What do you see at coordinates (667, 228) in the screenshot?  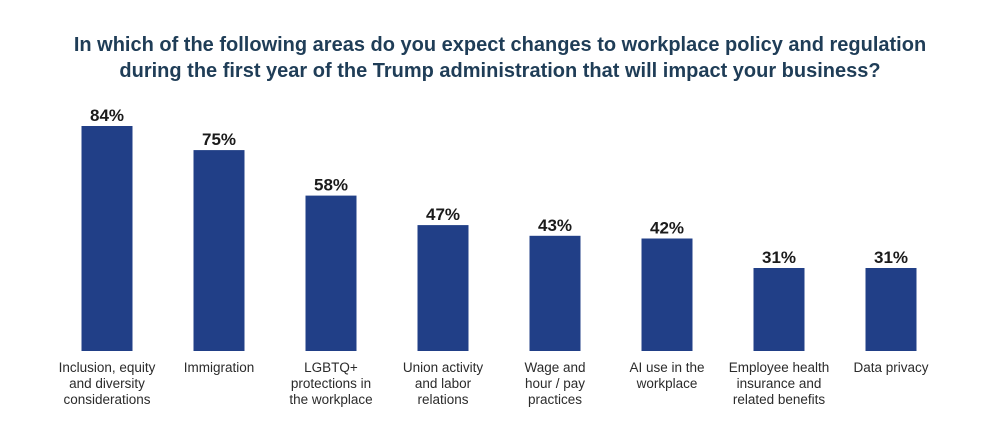 I see `value-label-5: 42%` at bounding box center [667, 228].